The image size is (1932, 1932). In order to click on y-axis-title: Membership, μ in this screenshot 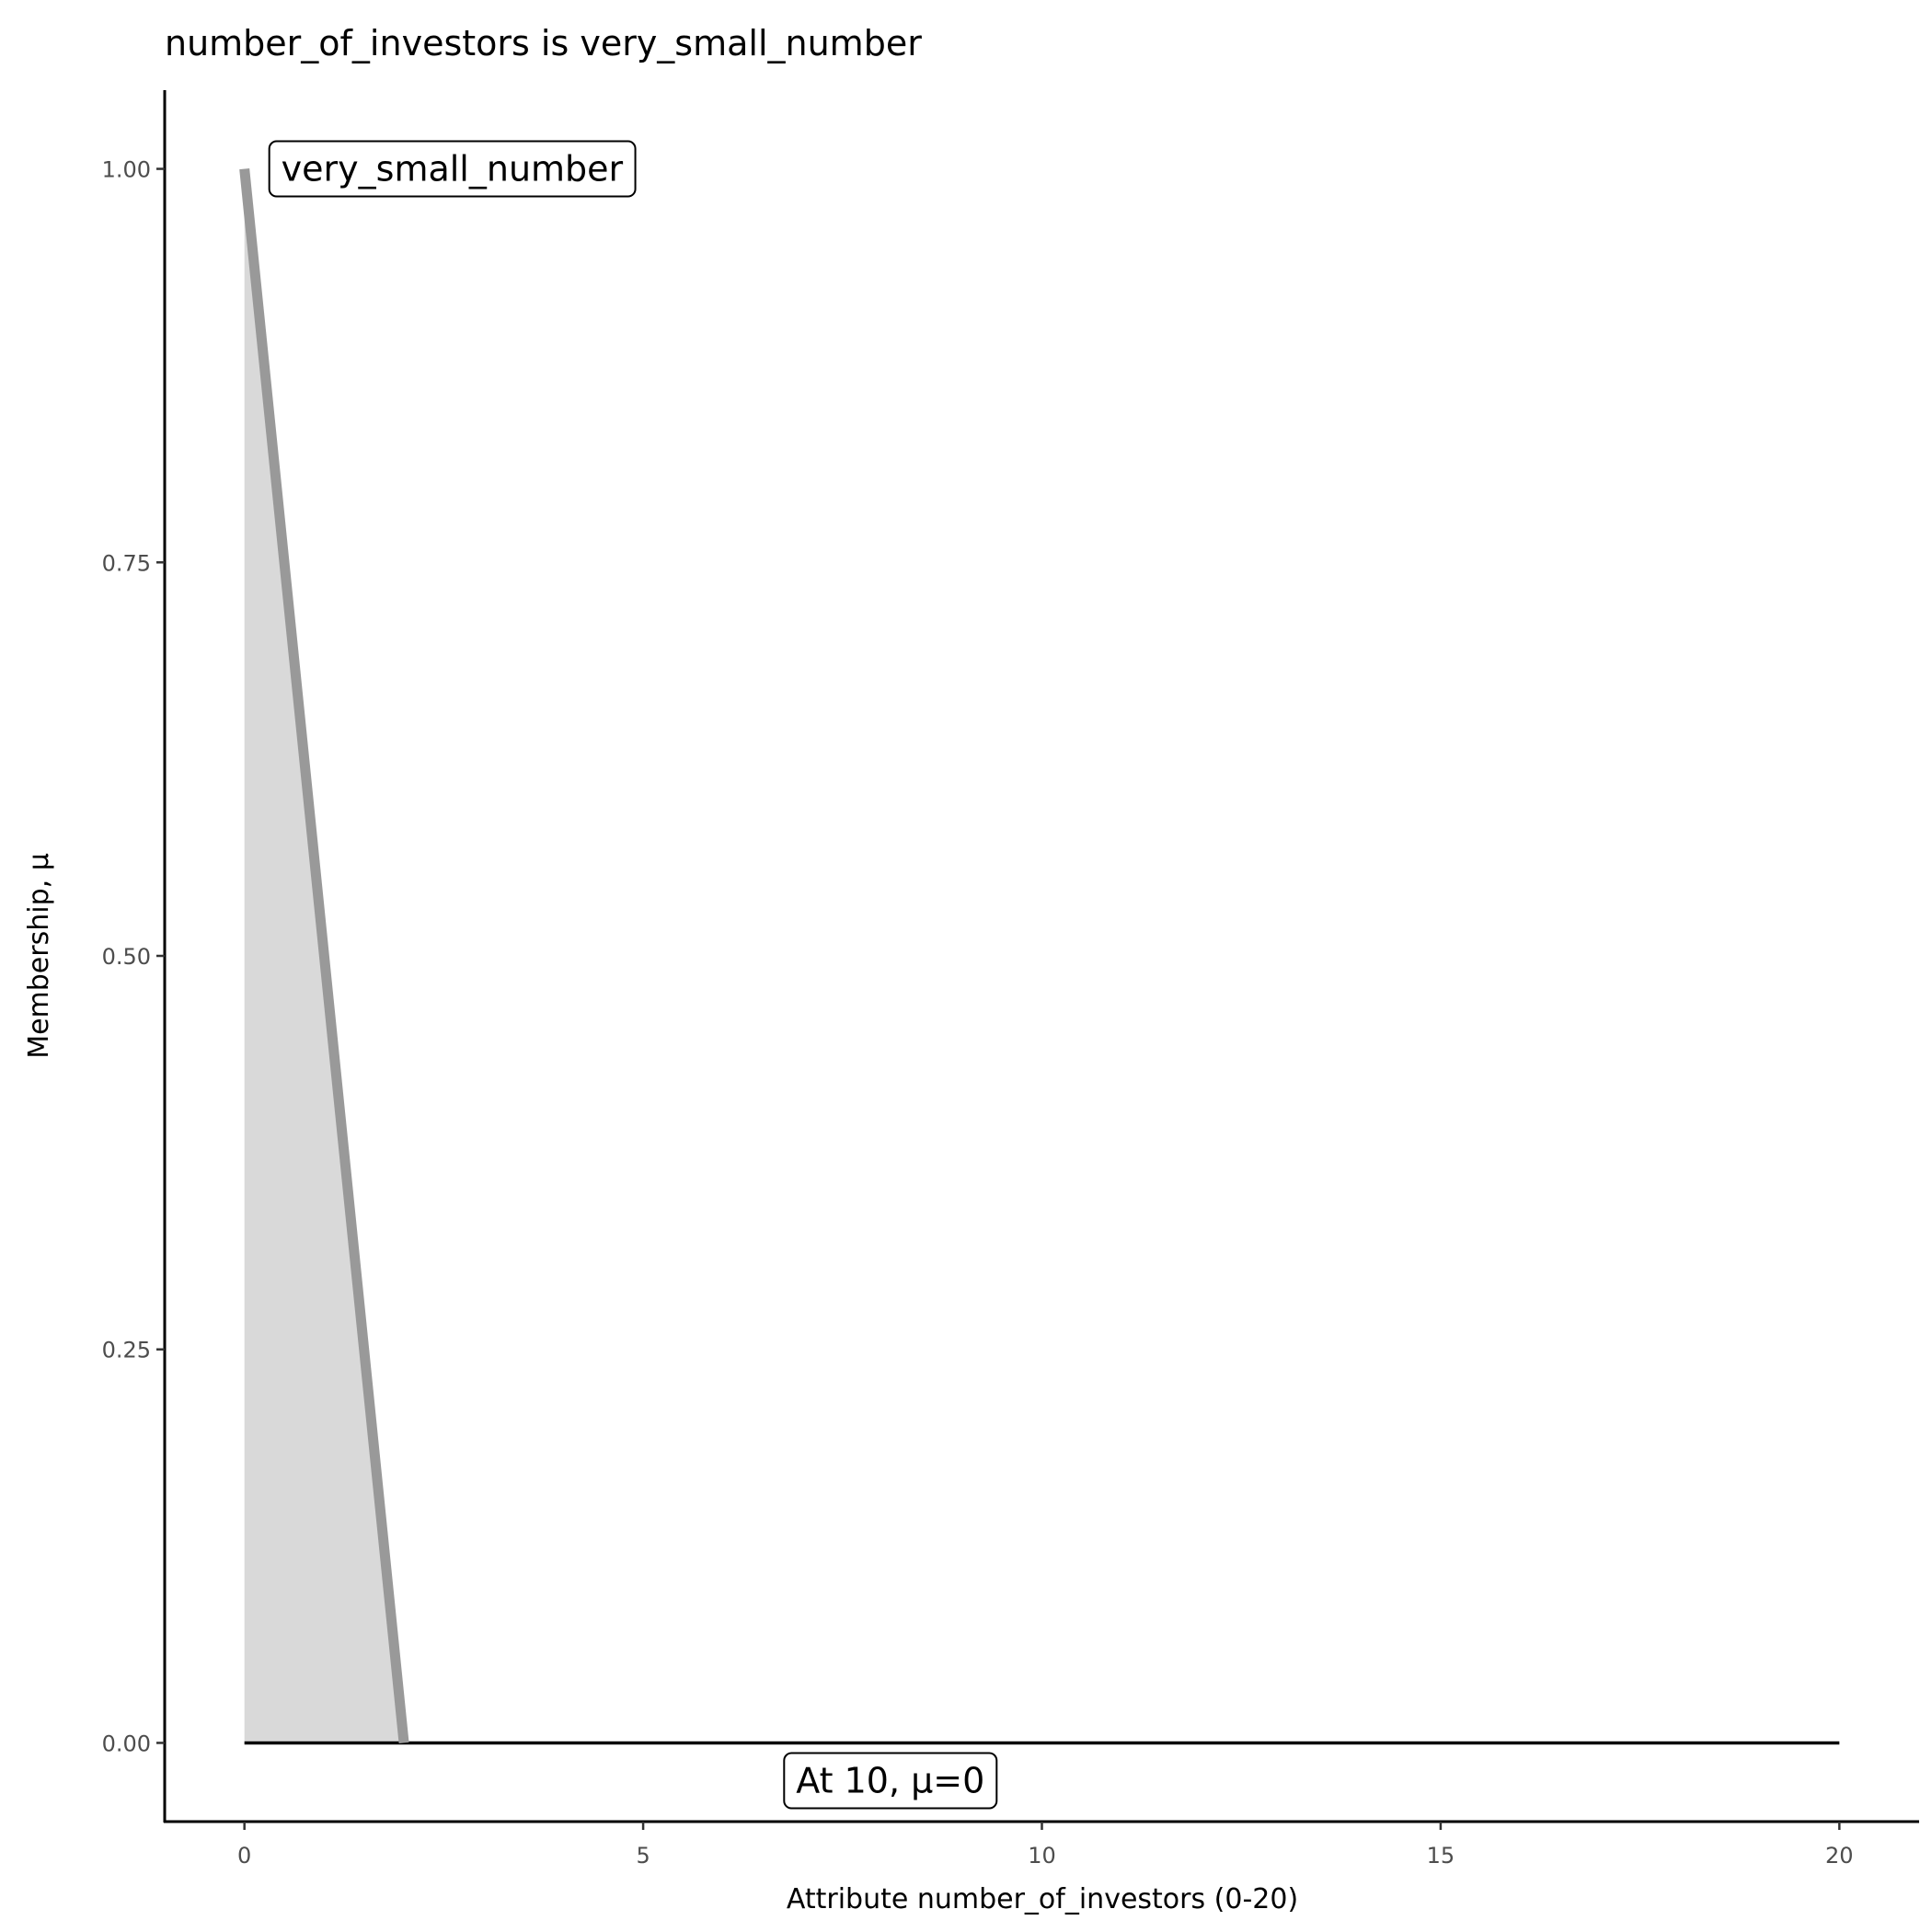, I will do `click(39, 956)`.